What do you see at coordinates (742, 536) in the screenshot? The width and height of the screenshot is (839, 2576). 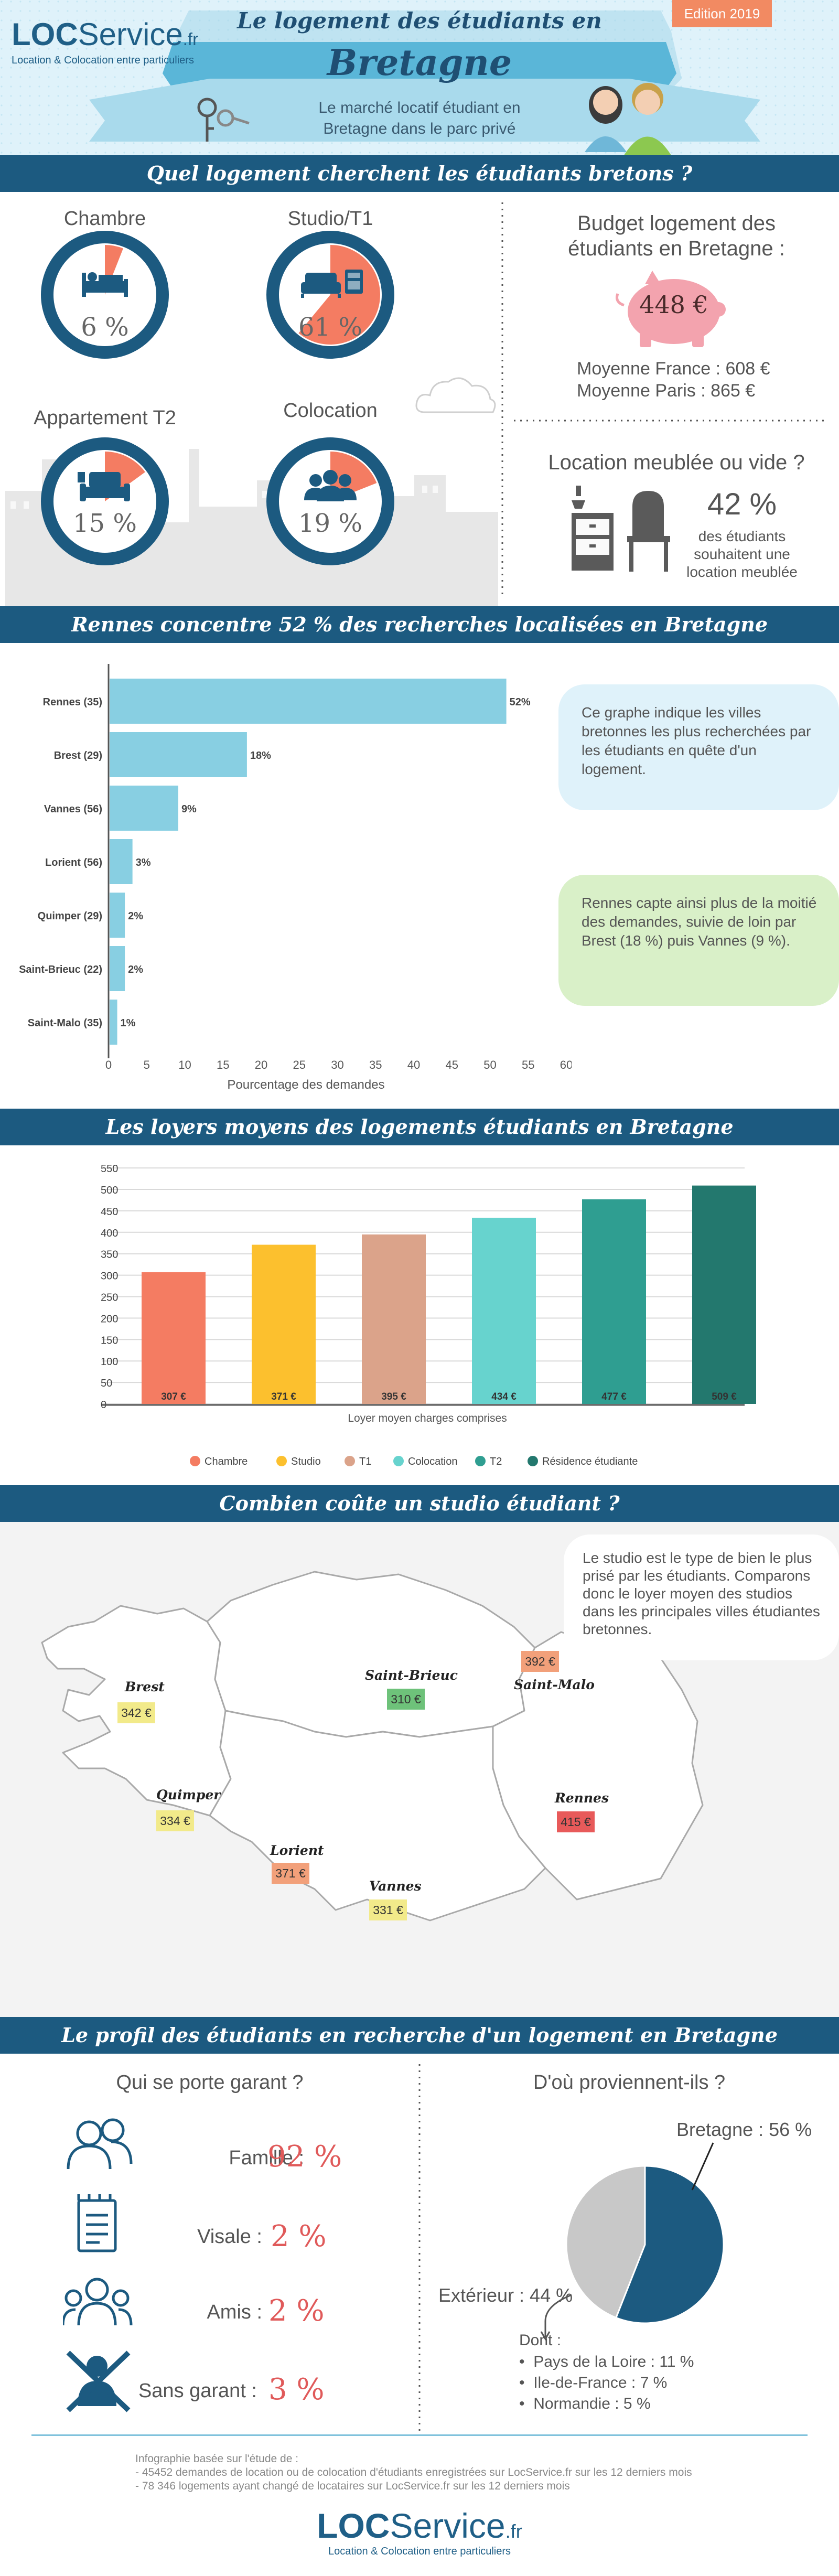 I see `furnished-line1: des étudiants` at bounding box center [742, 536].